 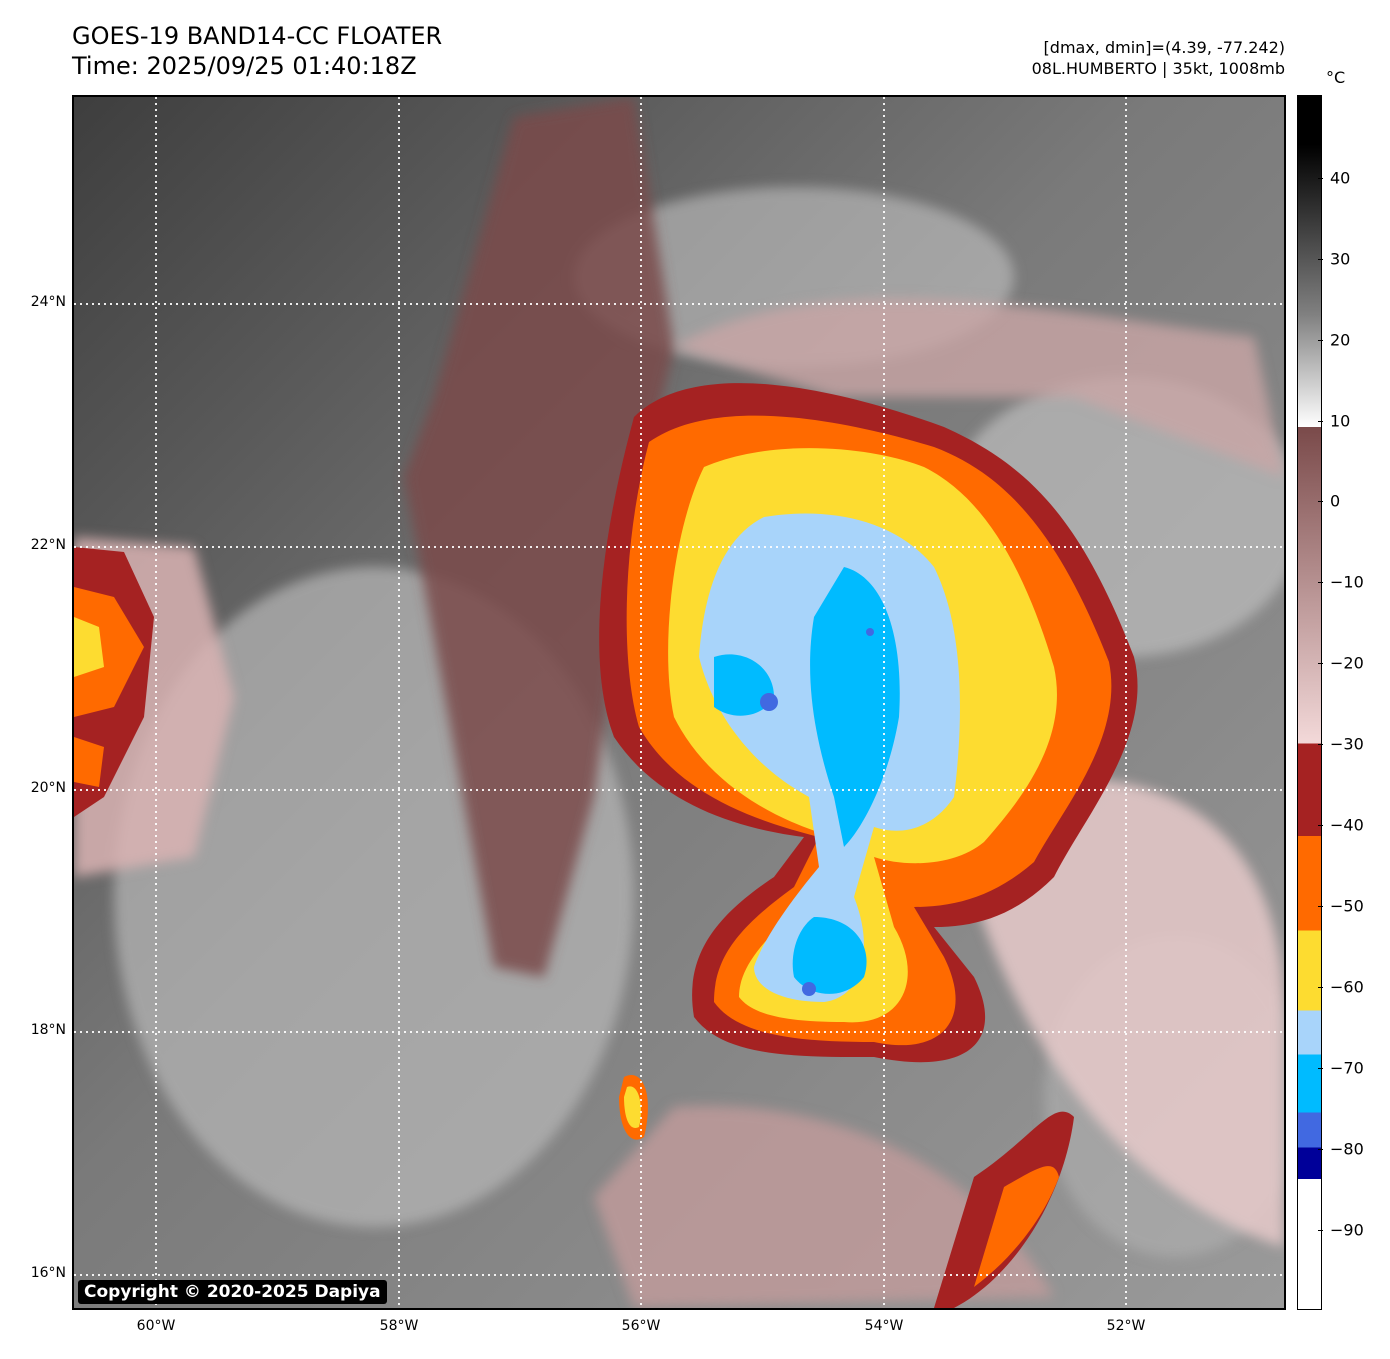 What do you see at coordinates (1347, 1149) in the screenshot?
I see `colorbar-label-minus80: −80` at bounding box center [1347, 1149].